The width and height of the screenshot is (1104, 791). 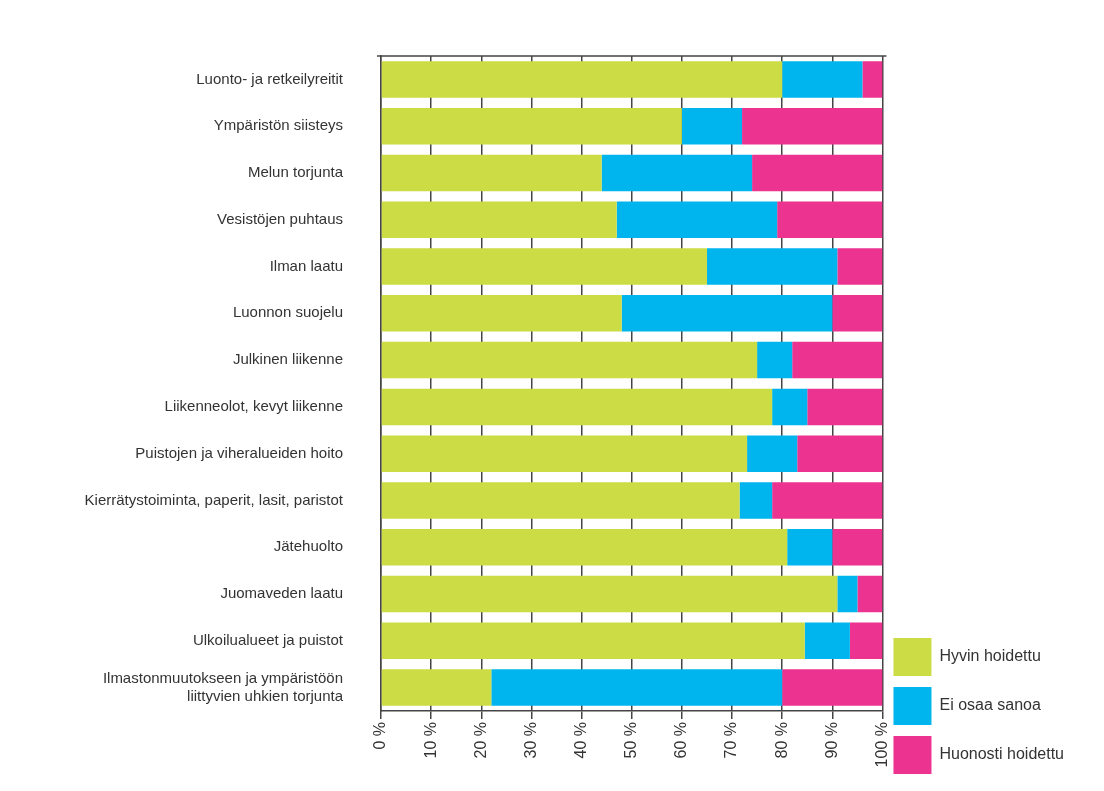 I want to click on y-tick-label: Julkinen liikenne, so click(x=287, y=359).